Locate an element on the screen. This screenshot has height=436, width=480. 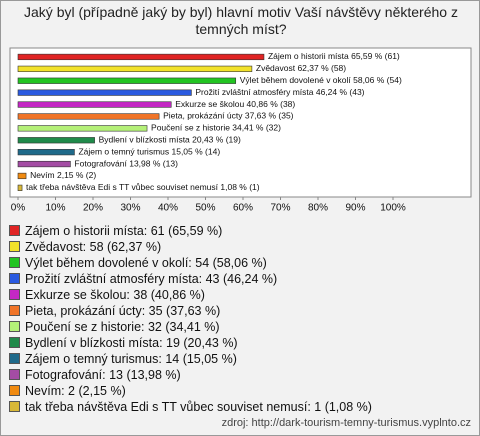
data-label: Exkurze se školou 40,86 % (38) is located at coordinates (235, 104).